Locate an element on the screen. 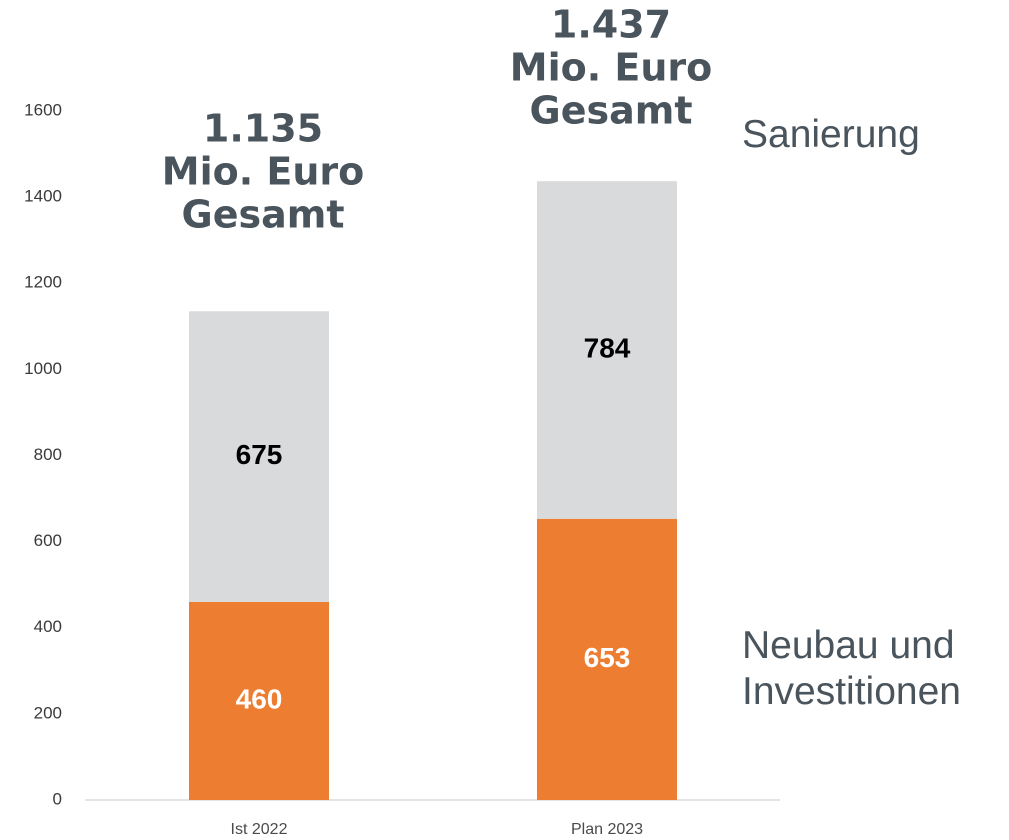  x-tick-label: Ist 2022 is located at coordinates (259, 829).